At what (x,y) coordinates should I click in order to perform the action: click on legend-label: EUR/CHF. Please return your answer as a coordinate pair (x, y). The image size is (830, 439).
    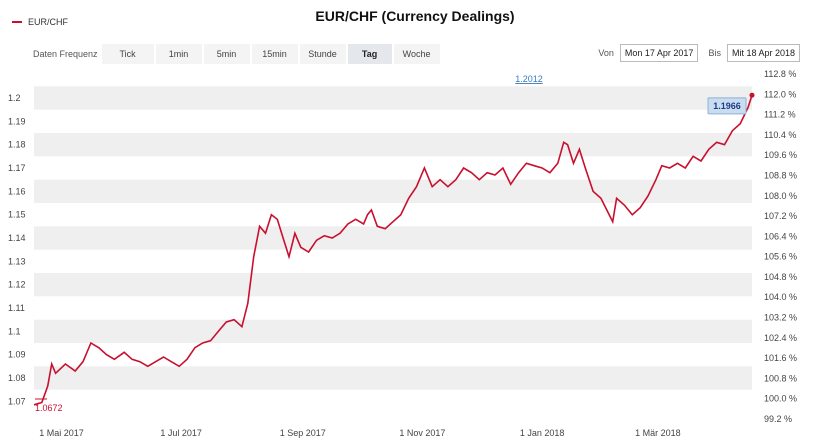
    Looking at the image, I should click on (48, 22).